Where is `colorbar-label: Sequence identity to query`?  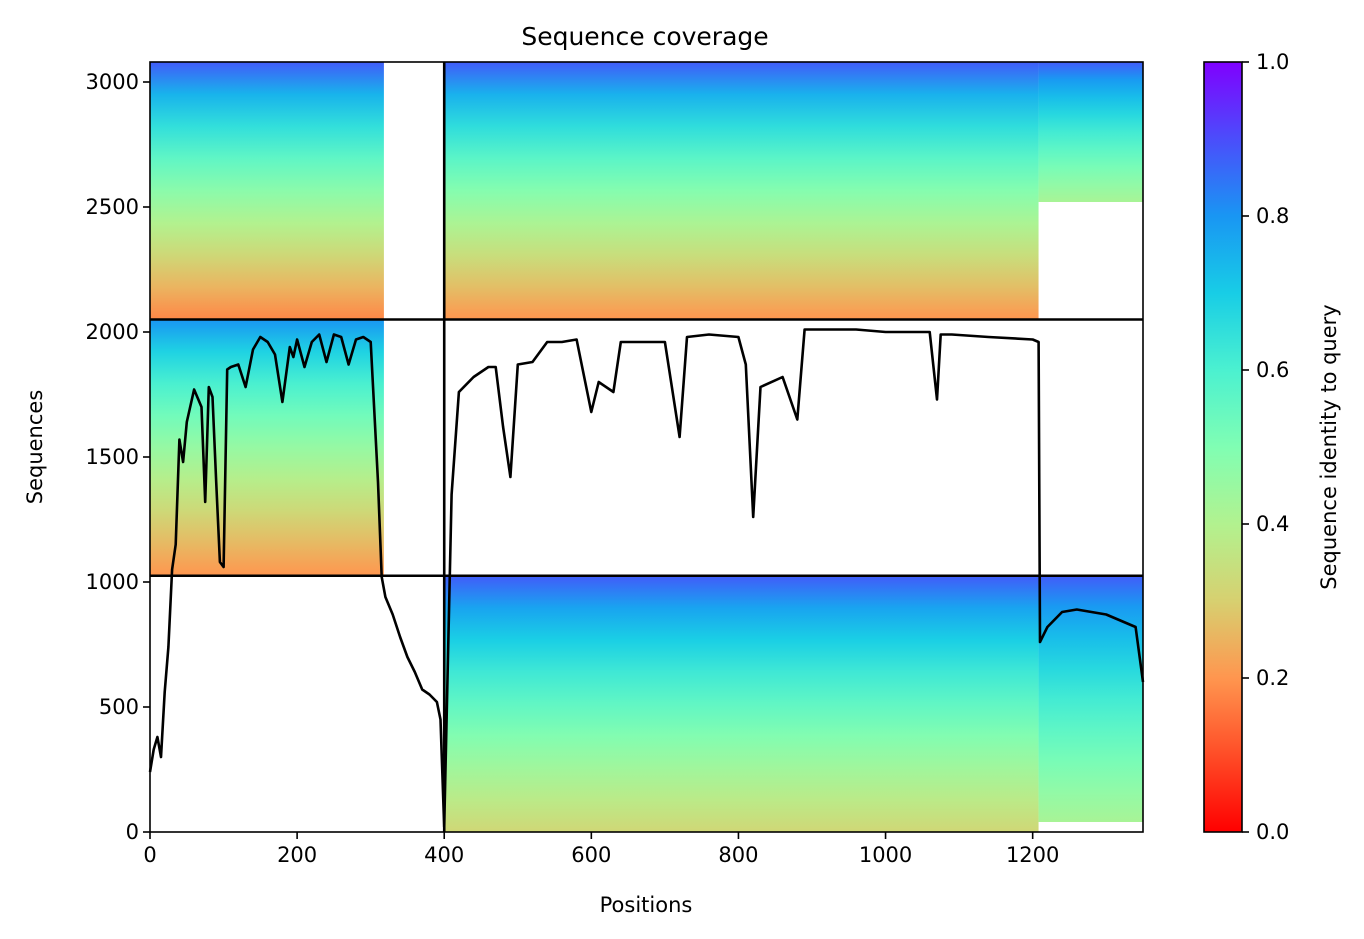
colorbar-label: Sequence identity to query is located at coordinates (1329, 446).